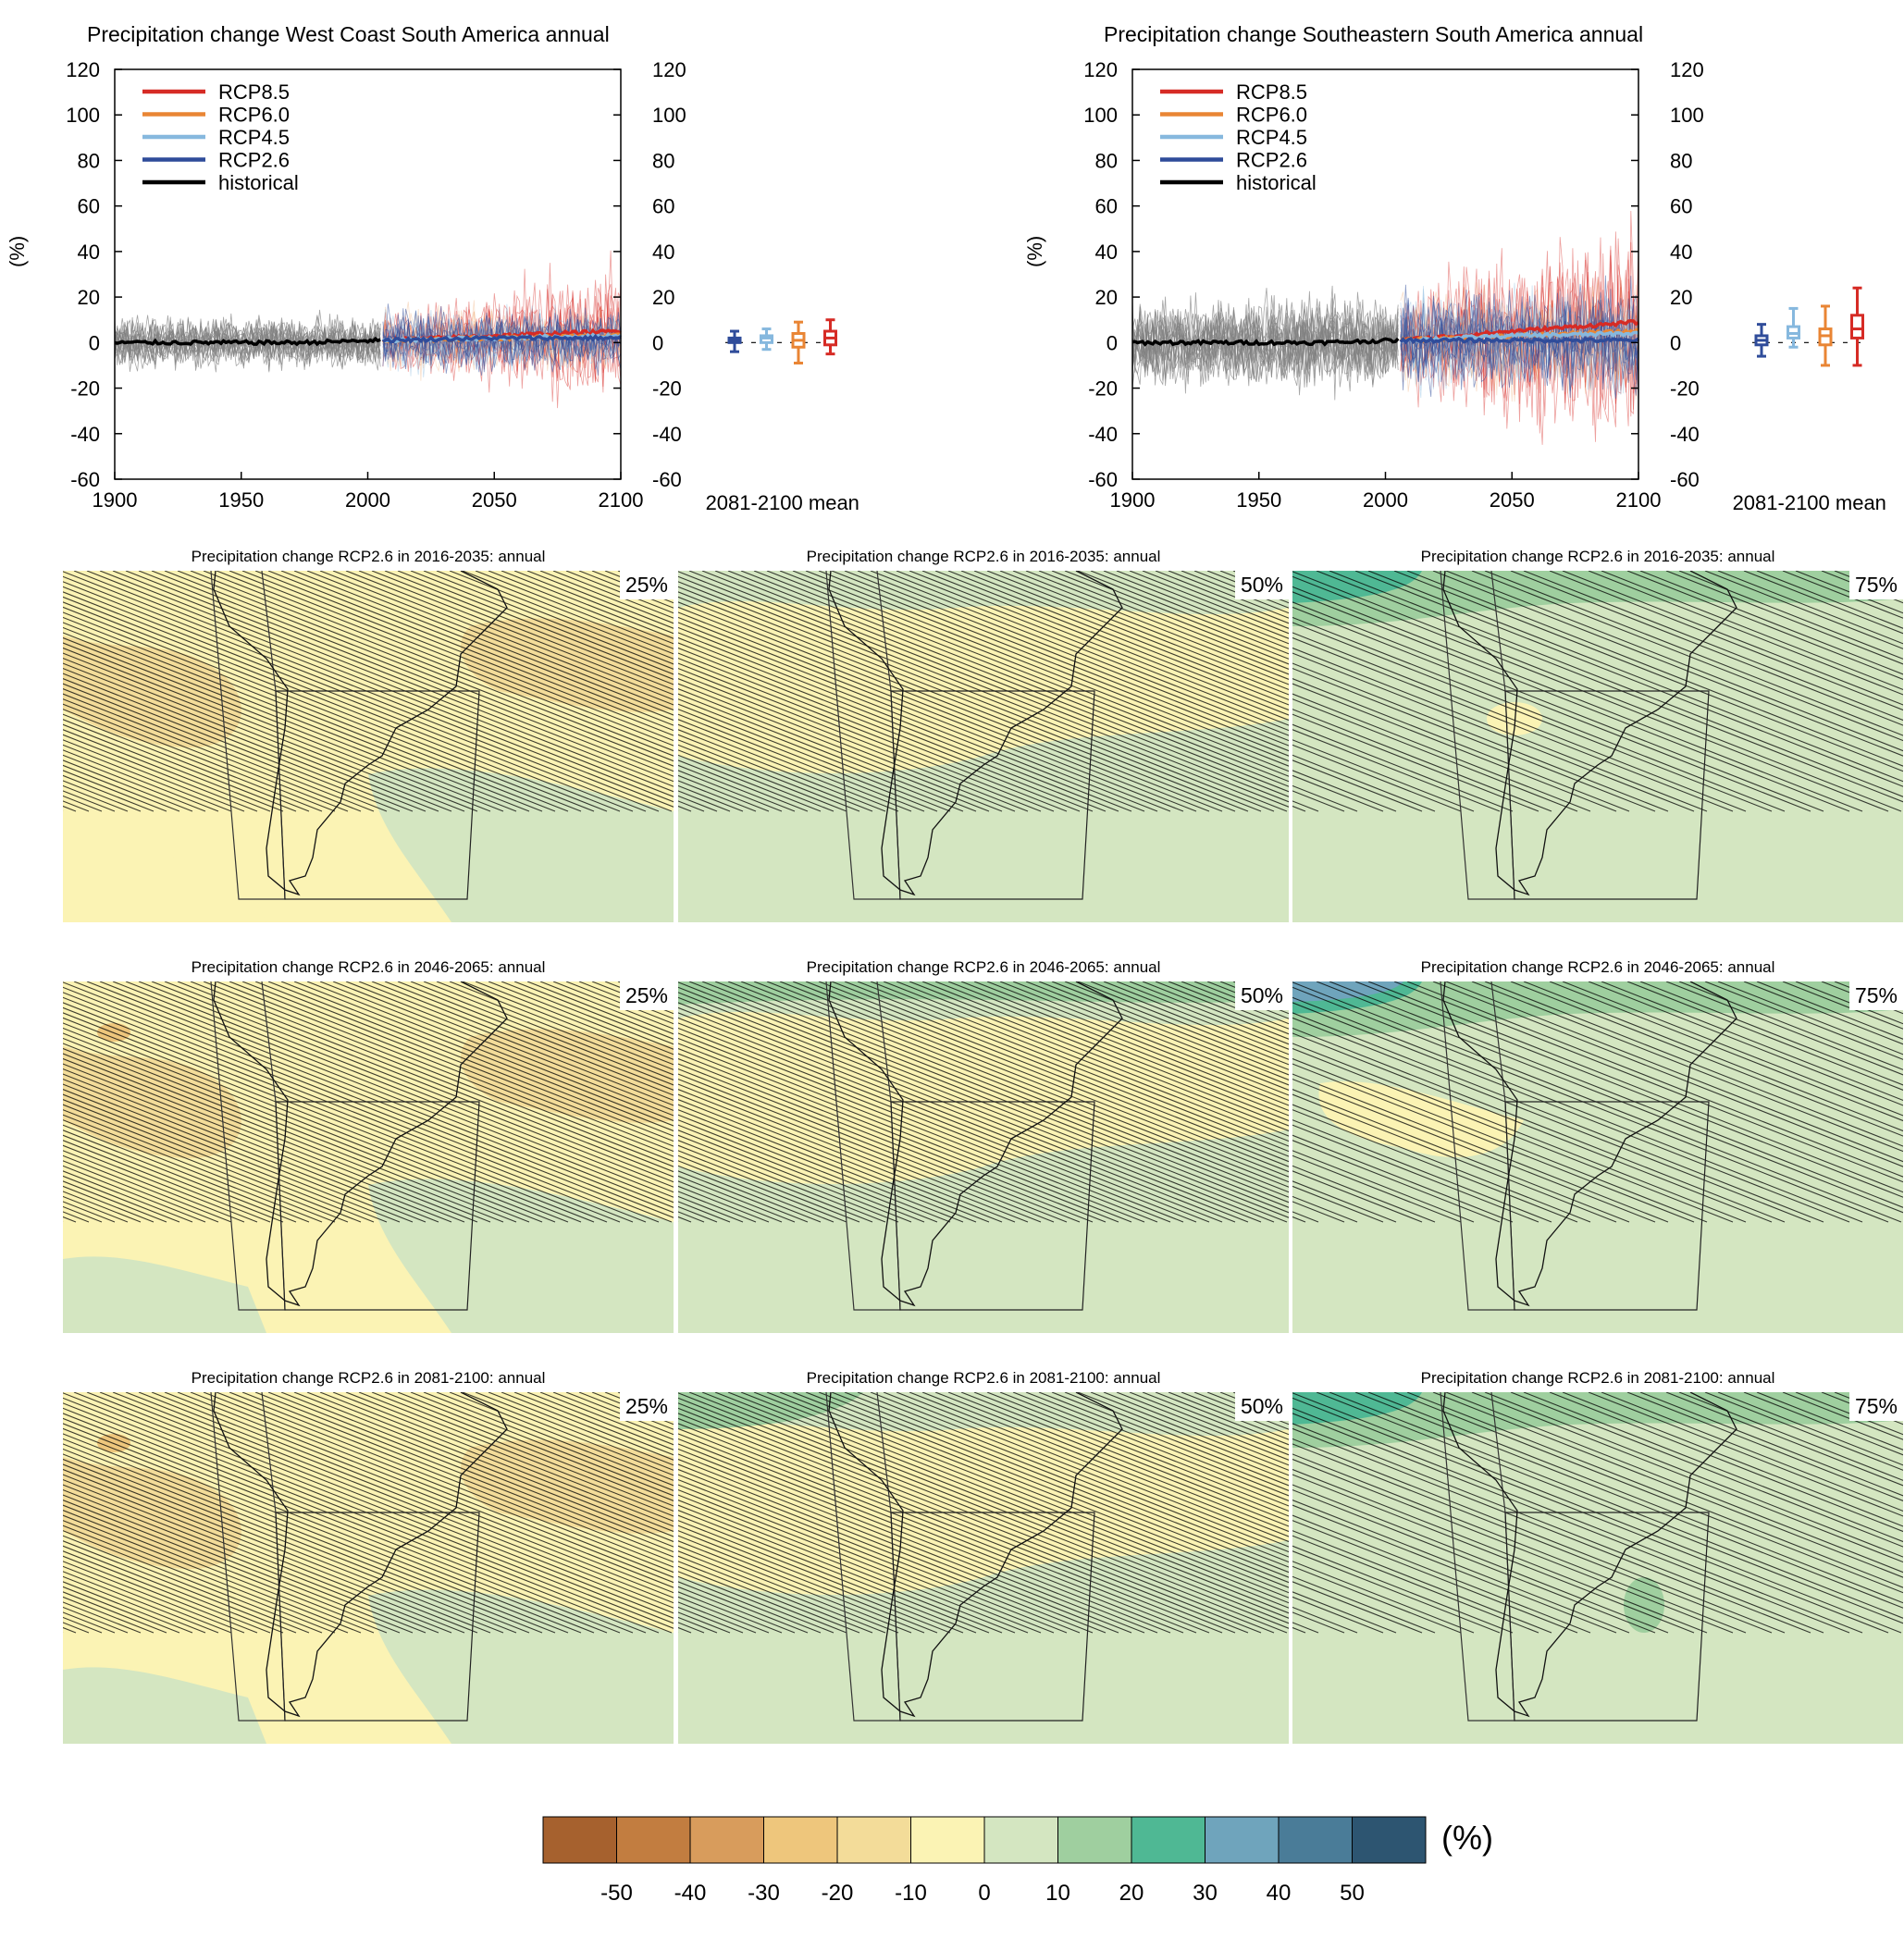 The image size is (1904, 1938). I want to click on map-panel: 50%, so click(983, 1157).